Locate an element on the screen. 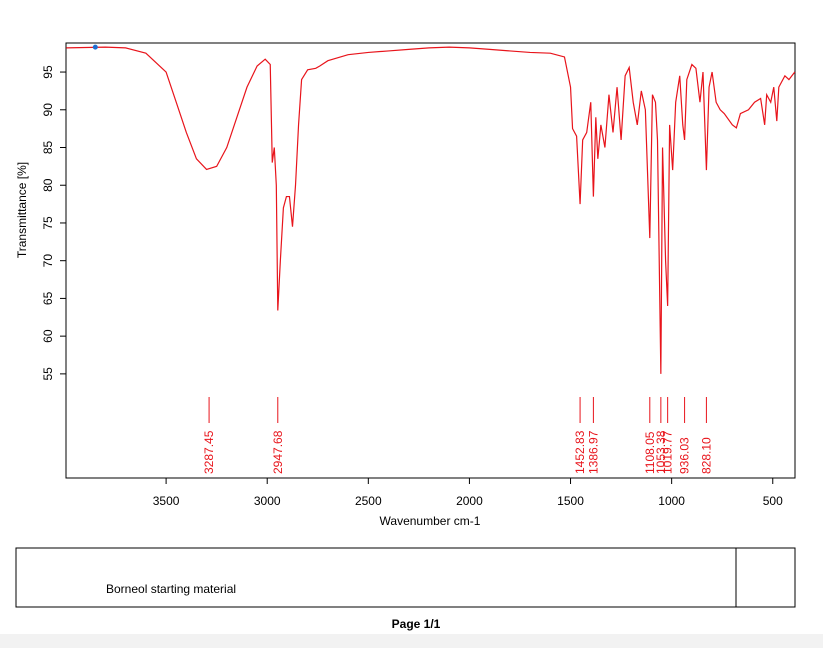  y-tick-label: 85 is located at coordinates (48, 148).